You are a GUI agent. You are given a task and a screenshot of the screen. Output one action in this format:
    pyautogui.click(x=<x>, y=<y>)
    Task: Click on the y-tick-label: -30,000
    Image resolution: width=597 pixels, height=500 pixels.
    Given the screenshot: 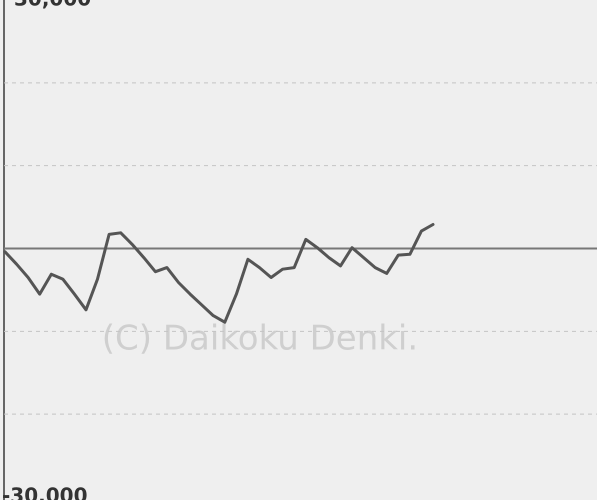 What is the action you would take?
    pyautogui.click(x=44, y=492)
    